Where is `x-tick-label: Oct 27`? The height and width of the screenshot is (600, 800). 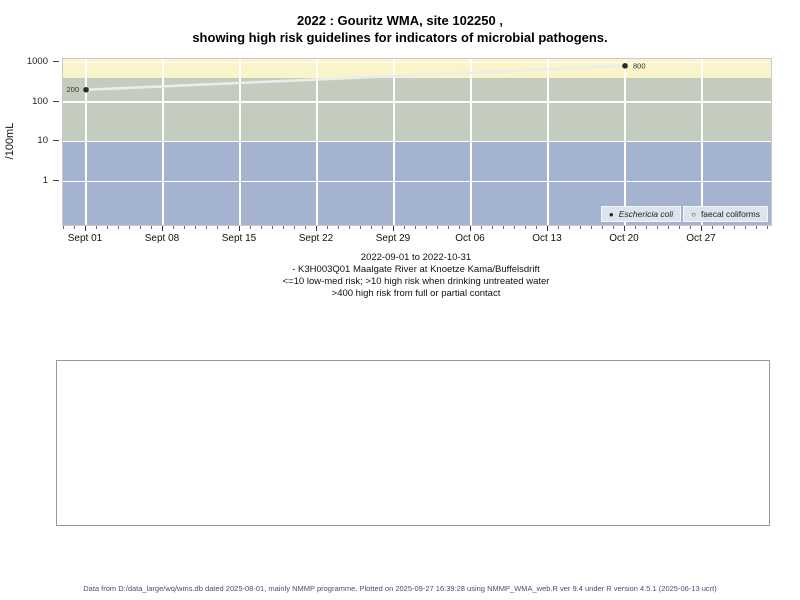
x-tick-label: Oct 27 is located at coordinates (701, 238).